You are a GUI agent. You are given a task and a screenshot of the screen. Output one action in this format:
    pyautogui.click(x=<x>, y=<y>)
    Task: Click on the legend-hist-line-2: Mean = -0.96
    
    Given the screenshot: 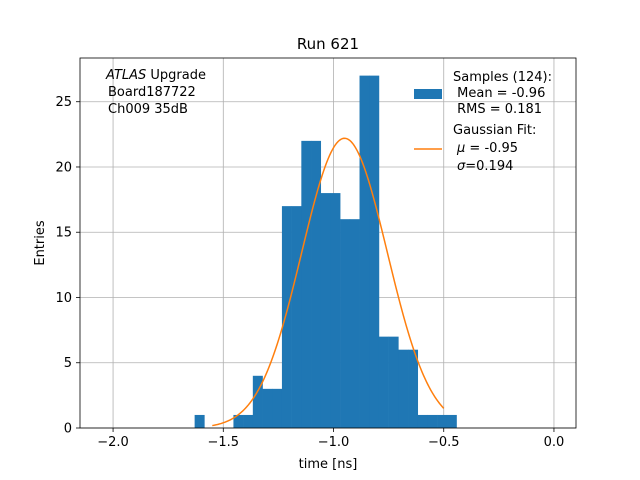 What is the action you would take?
    pyautogui.click(x=499, y=93)
    